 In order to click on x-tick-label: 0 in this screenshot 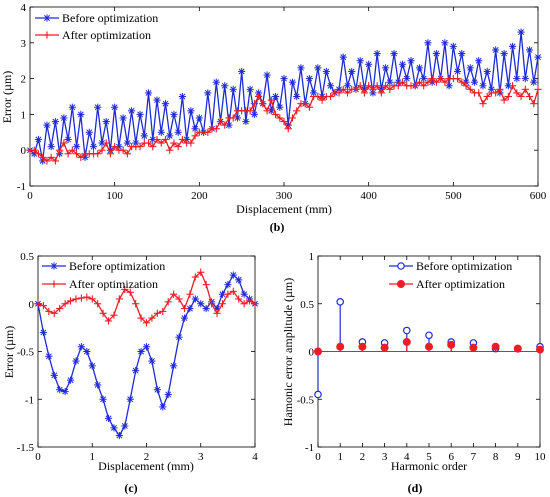, I will do `click(38, 457)`.